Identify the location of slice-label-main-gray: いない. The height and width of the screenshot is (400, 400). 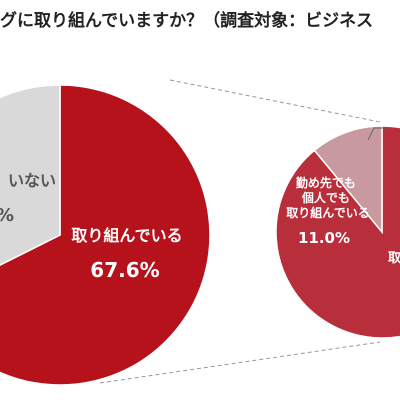
(32, 180).